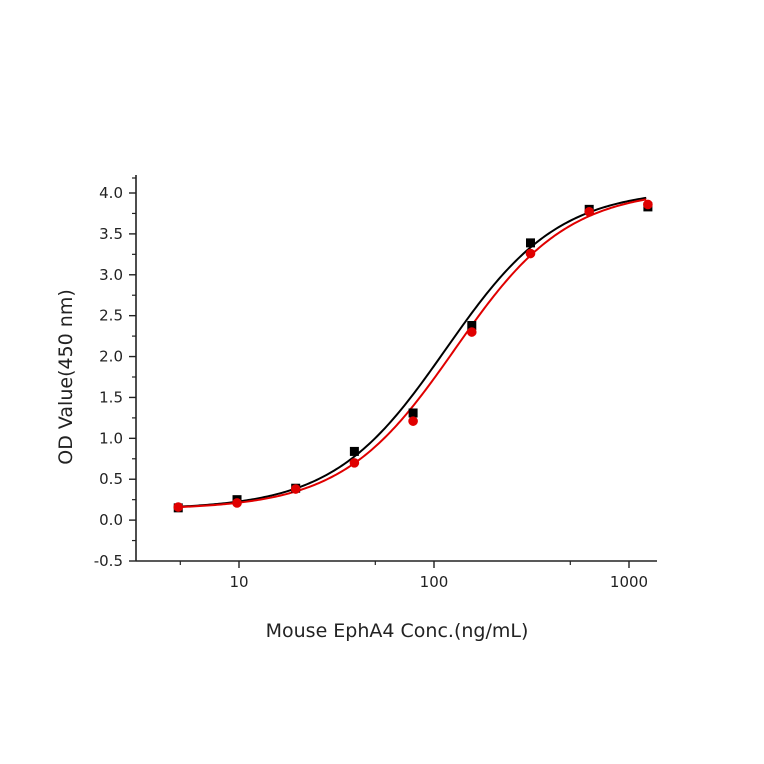 The width and height of the screenshot is (764, 764). Describe the element at coordinates (413, 576) in the screenshot. I see `x-axis-ticks: 10 100 1000` at that location.